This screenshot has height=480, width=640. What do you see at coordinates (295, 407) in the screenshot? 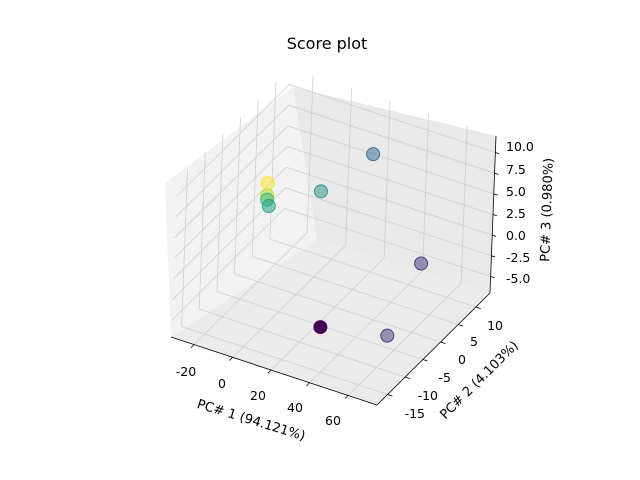
I see `x-tick-label: 40` at bounding box center [295, 407].